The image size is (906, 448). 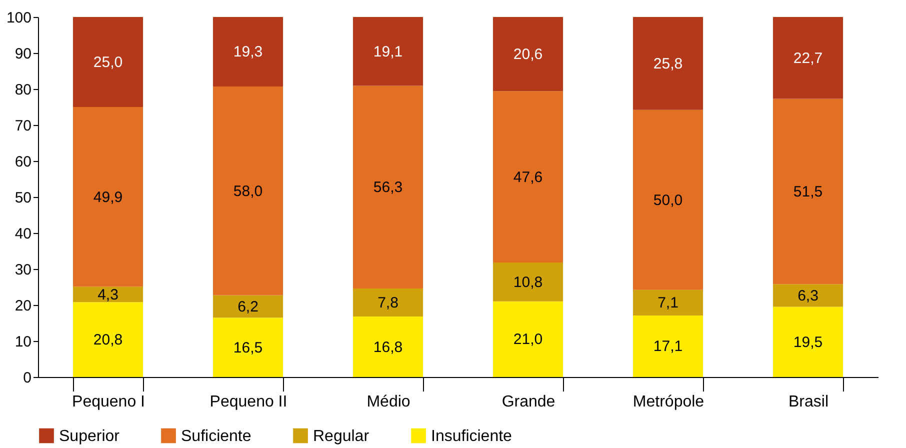 I want to click on data-label: 25,8, so click(x=668, y=63).